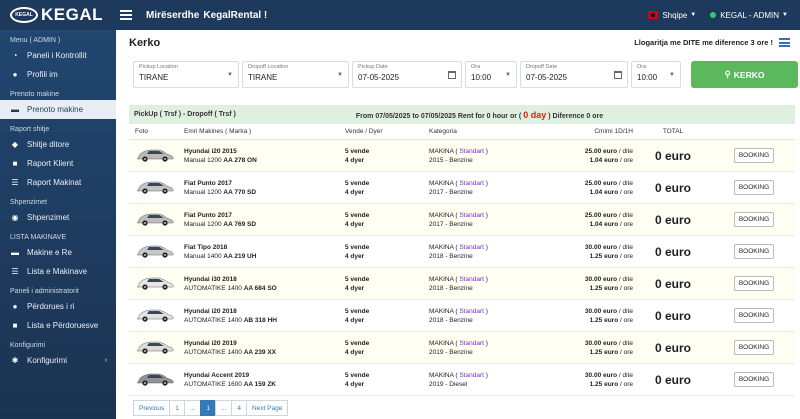  What do you see at coordinates (656, 74) in the screenshot?
I see `dropoff-time-select: Ora 10:00 ▼` at bounding box center [656, 74].